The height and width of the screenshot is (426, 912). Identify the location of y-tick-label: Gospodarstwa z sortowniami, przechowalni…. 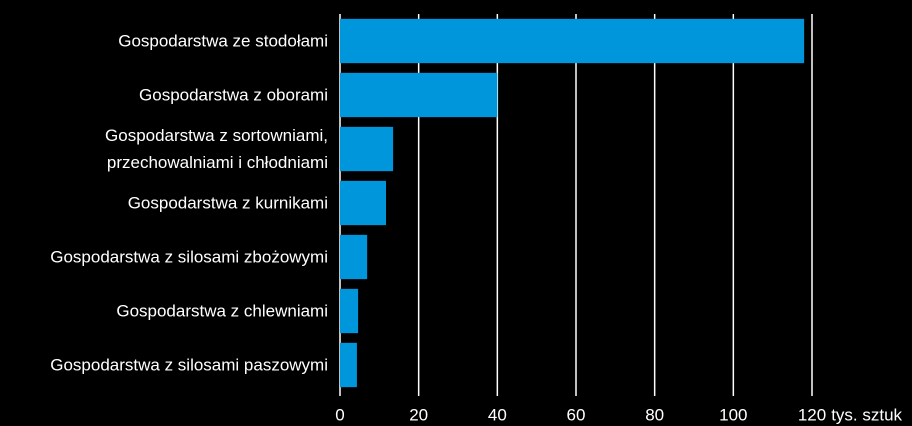
(216, 149).